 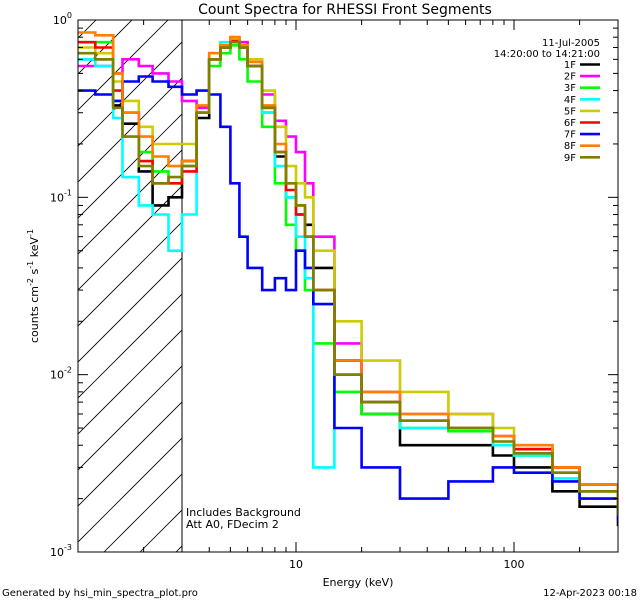 What do you see at coordinates (513, 564) in the screenshot?
I see `x-tick-label: 100` at bounding box center [513, 564].